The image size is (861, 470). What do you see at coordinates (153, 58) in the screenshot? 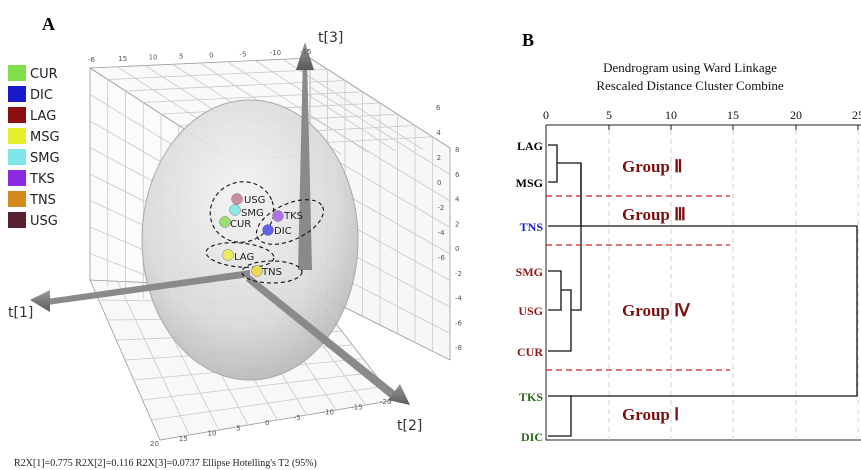
I see `back-top-tick-label: 10` at bounding box center [153, 58].